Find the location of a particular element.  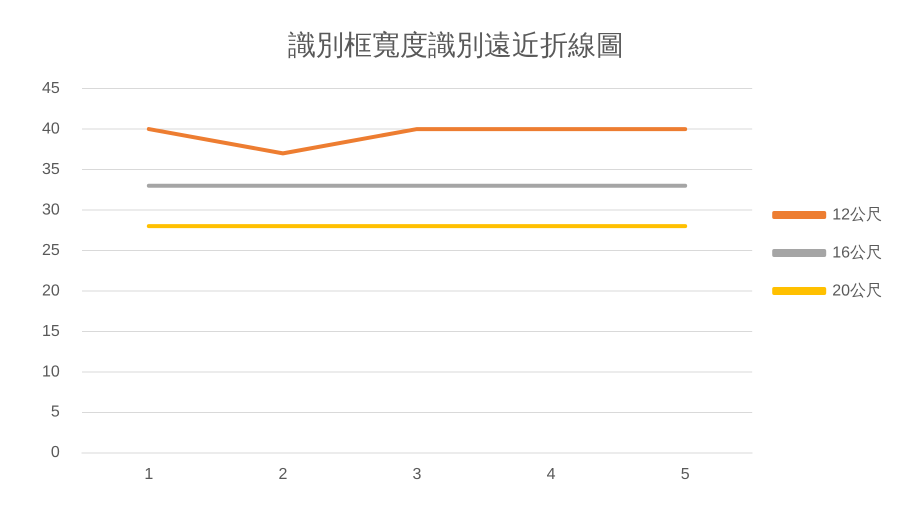

legend-label: 16公尺 is located at coordinates (857, 253).